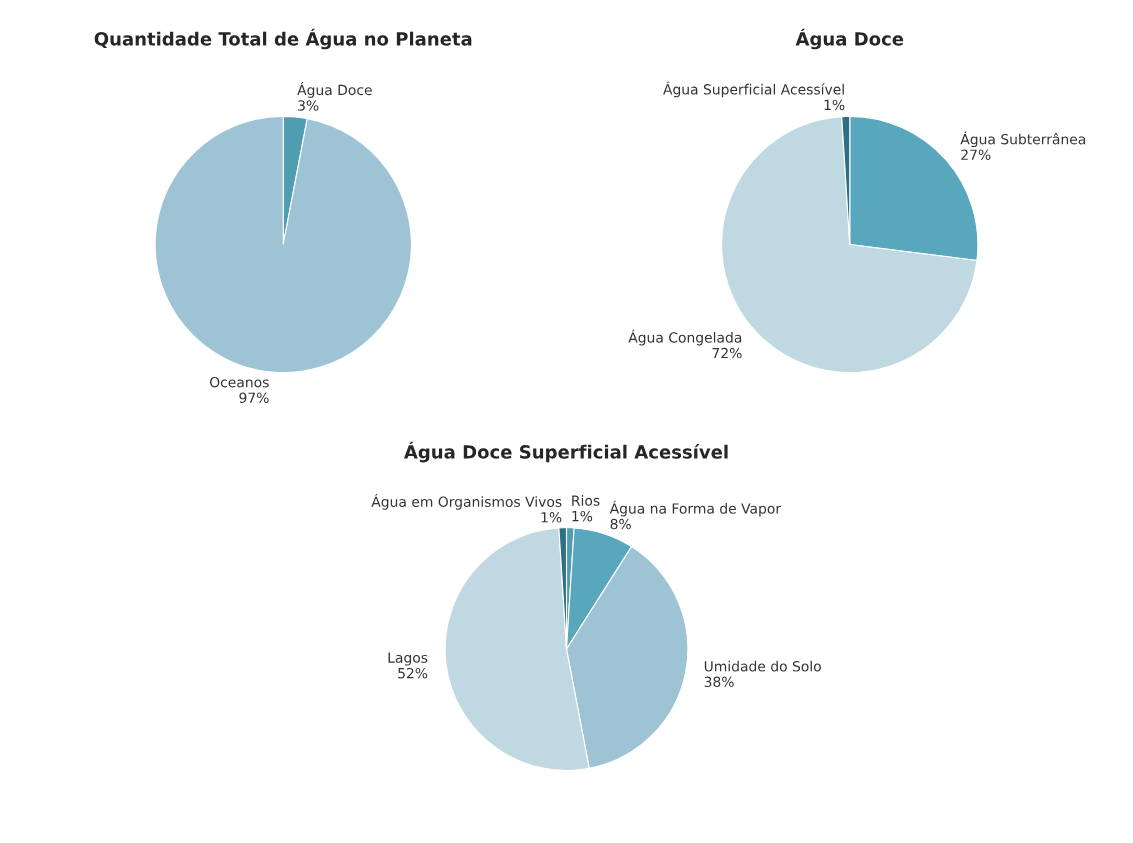  I want to click on data-label: 97%, so click(254, 397).